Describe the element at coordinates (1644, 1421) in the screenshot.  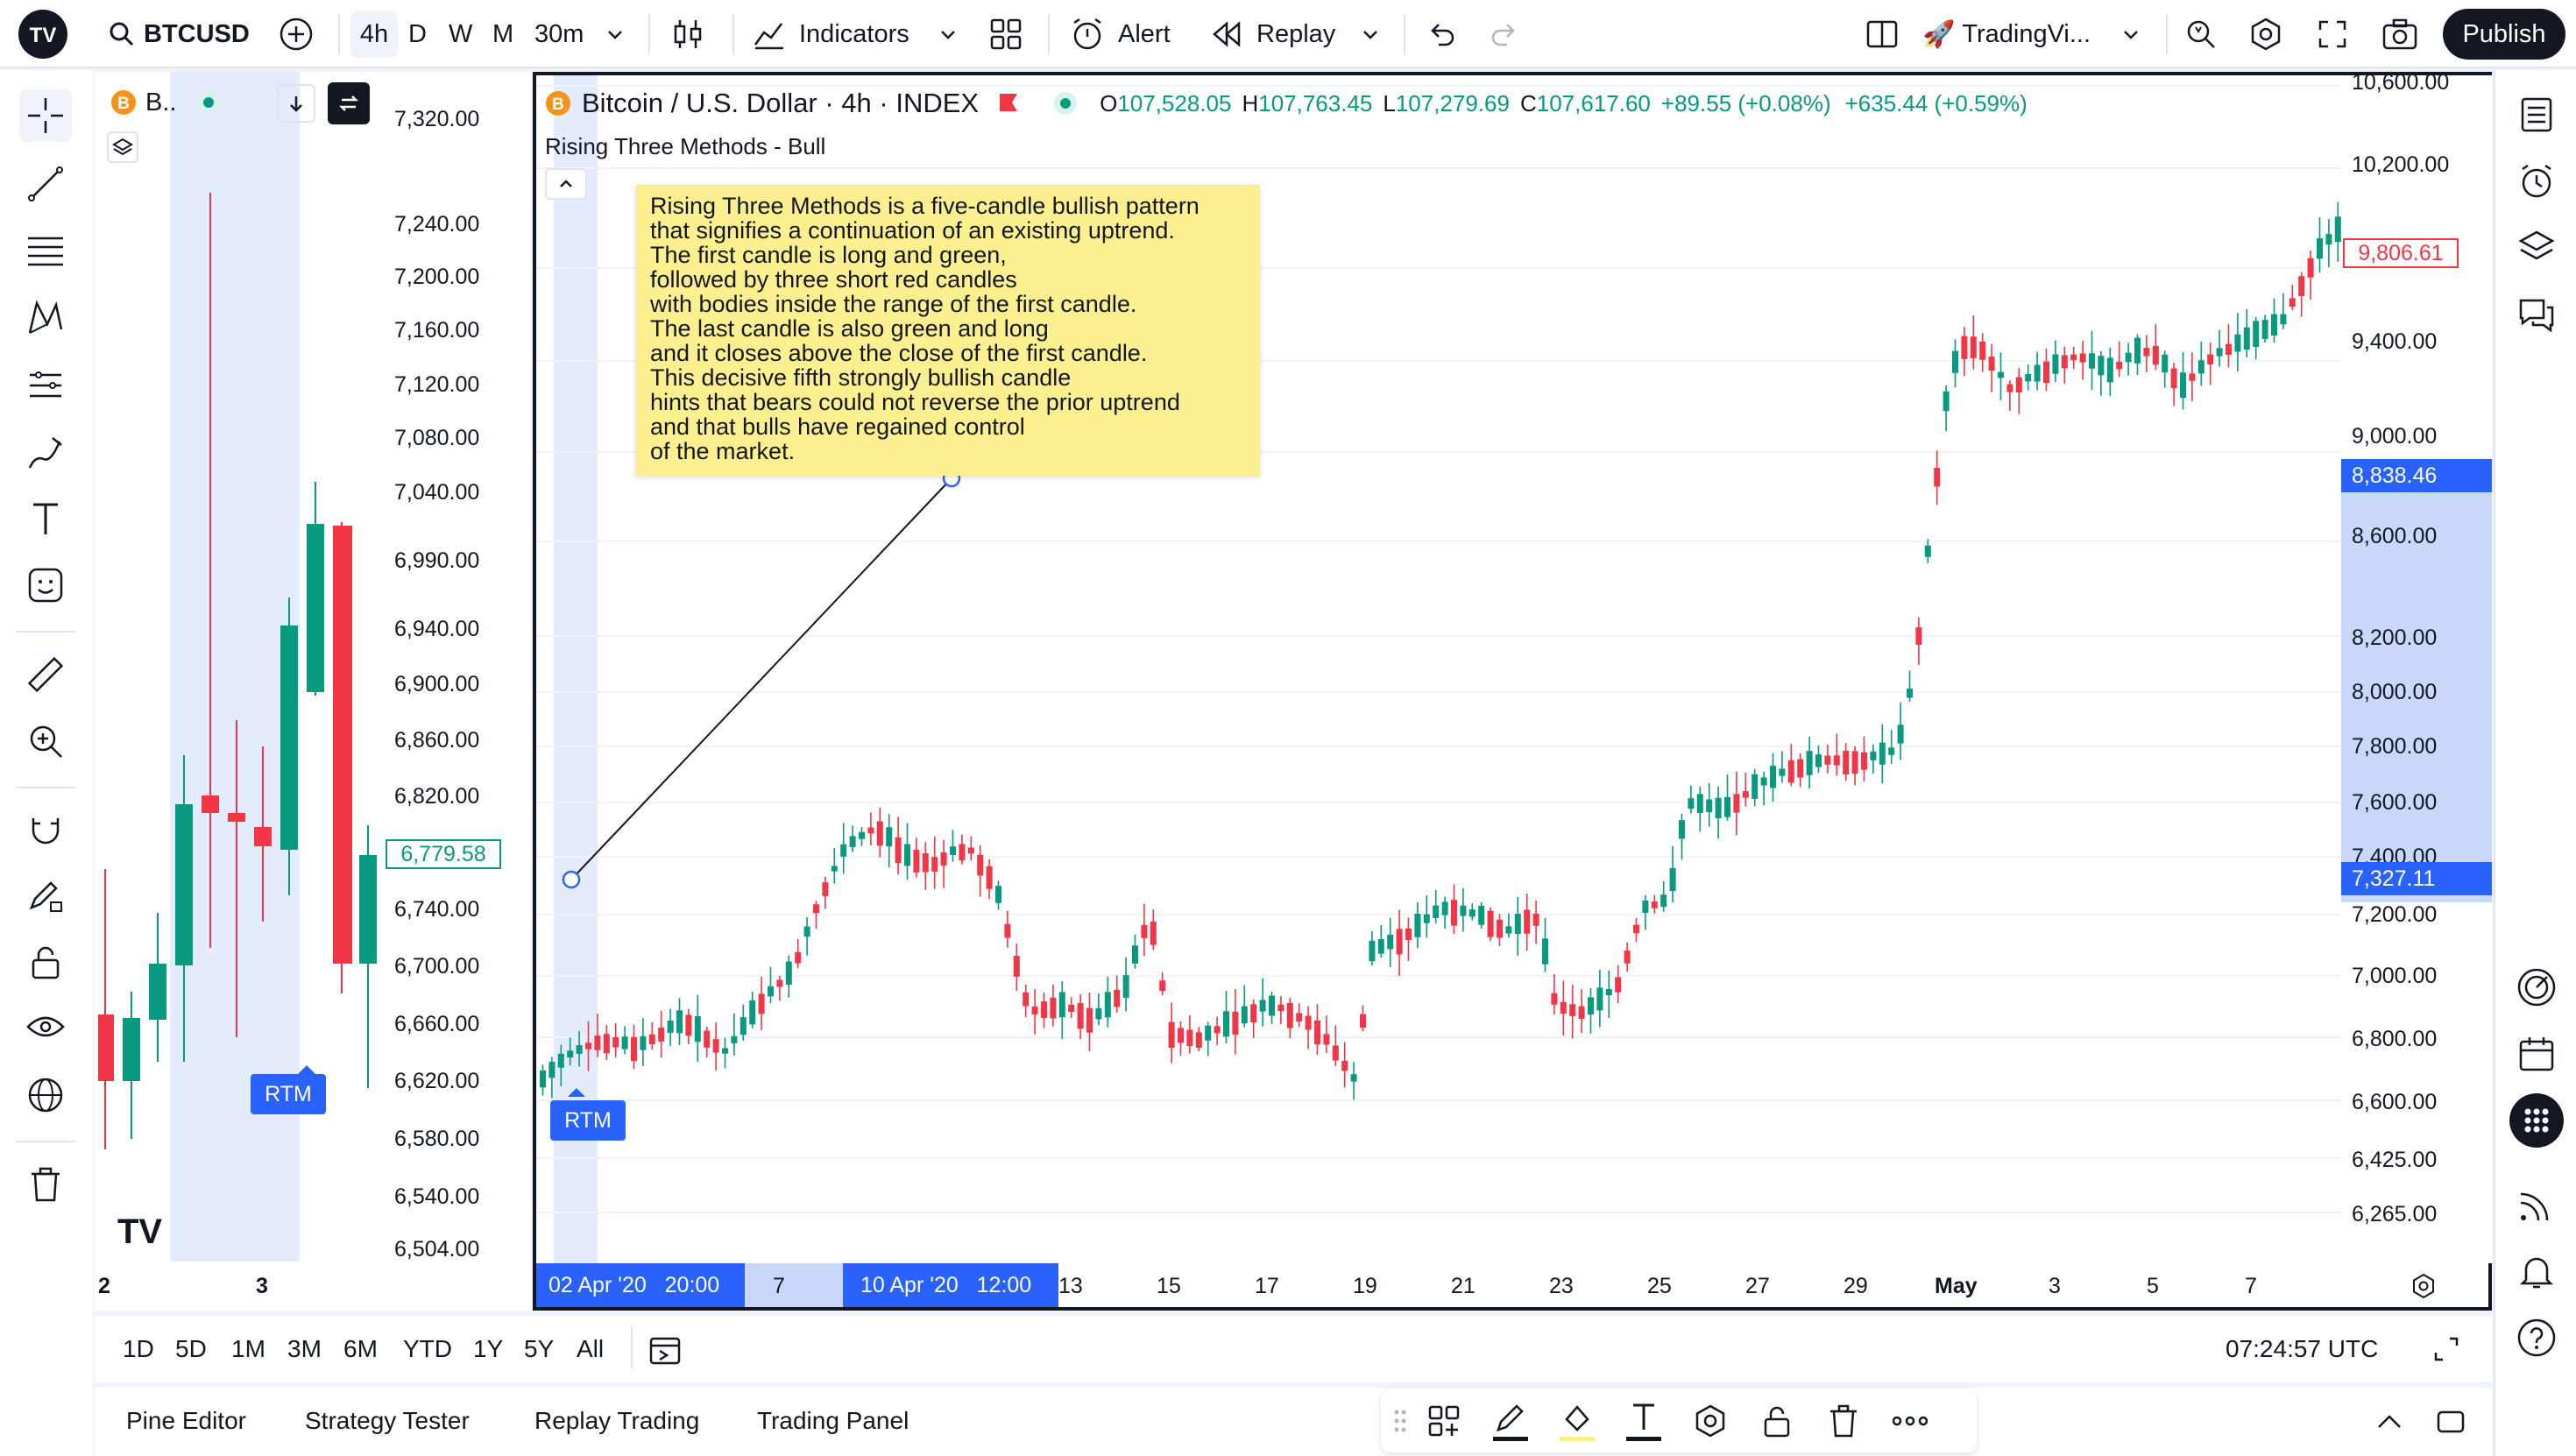
I see `text-color-button` at that location.